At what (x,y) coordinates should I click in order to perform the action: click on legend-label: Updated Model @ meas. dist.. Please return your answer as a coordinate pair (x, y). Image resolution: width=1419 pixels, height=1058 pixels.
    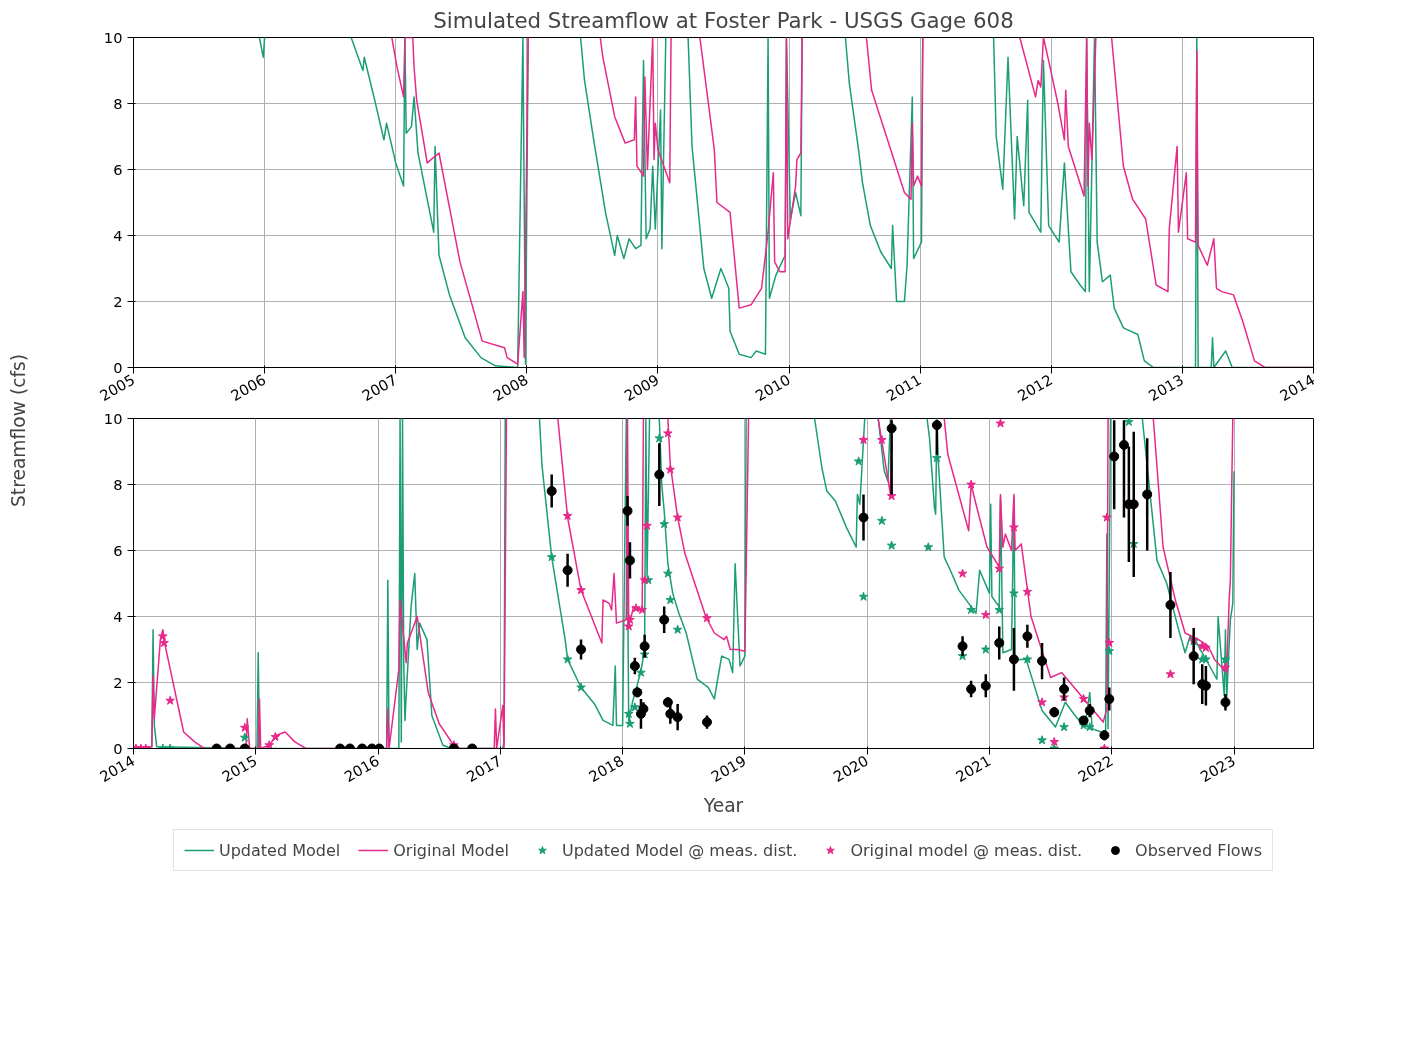
    Looking at the image, I should click on (679, 850).